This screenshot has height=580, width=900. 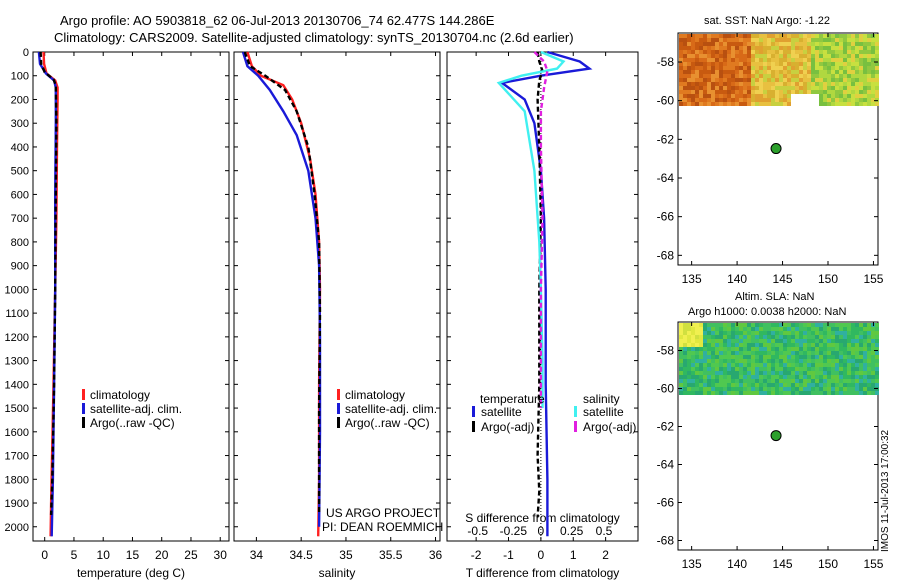 I want to click on y-tick-label: 1400, so click(x=17, y=385).